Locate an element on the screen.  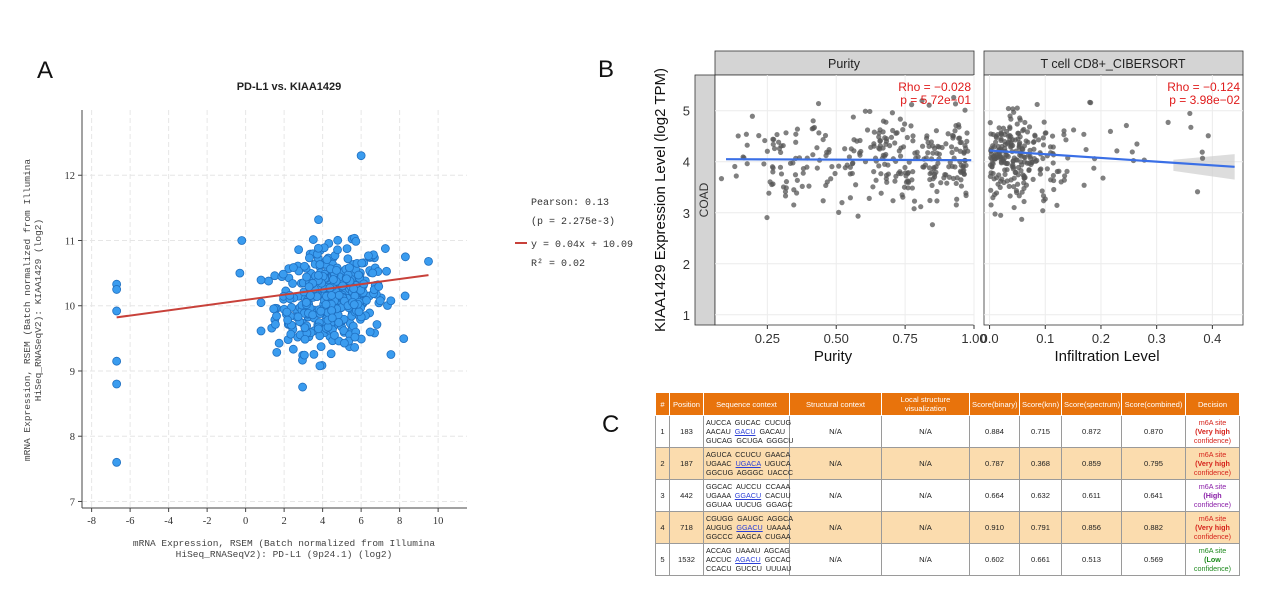
cell-score-knn: 0.661 is located at coordinates (1040, 559).